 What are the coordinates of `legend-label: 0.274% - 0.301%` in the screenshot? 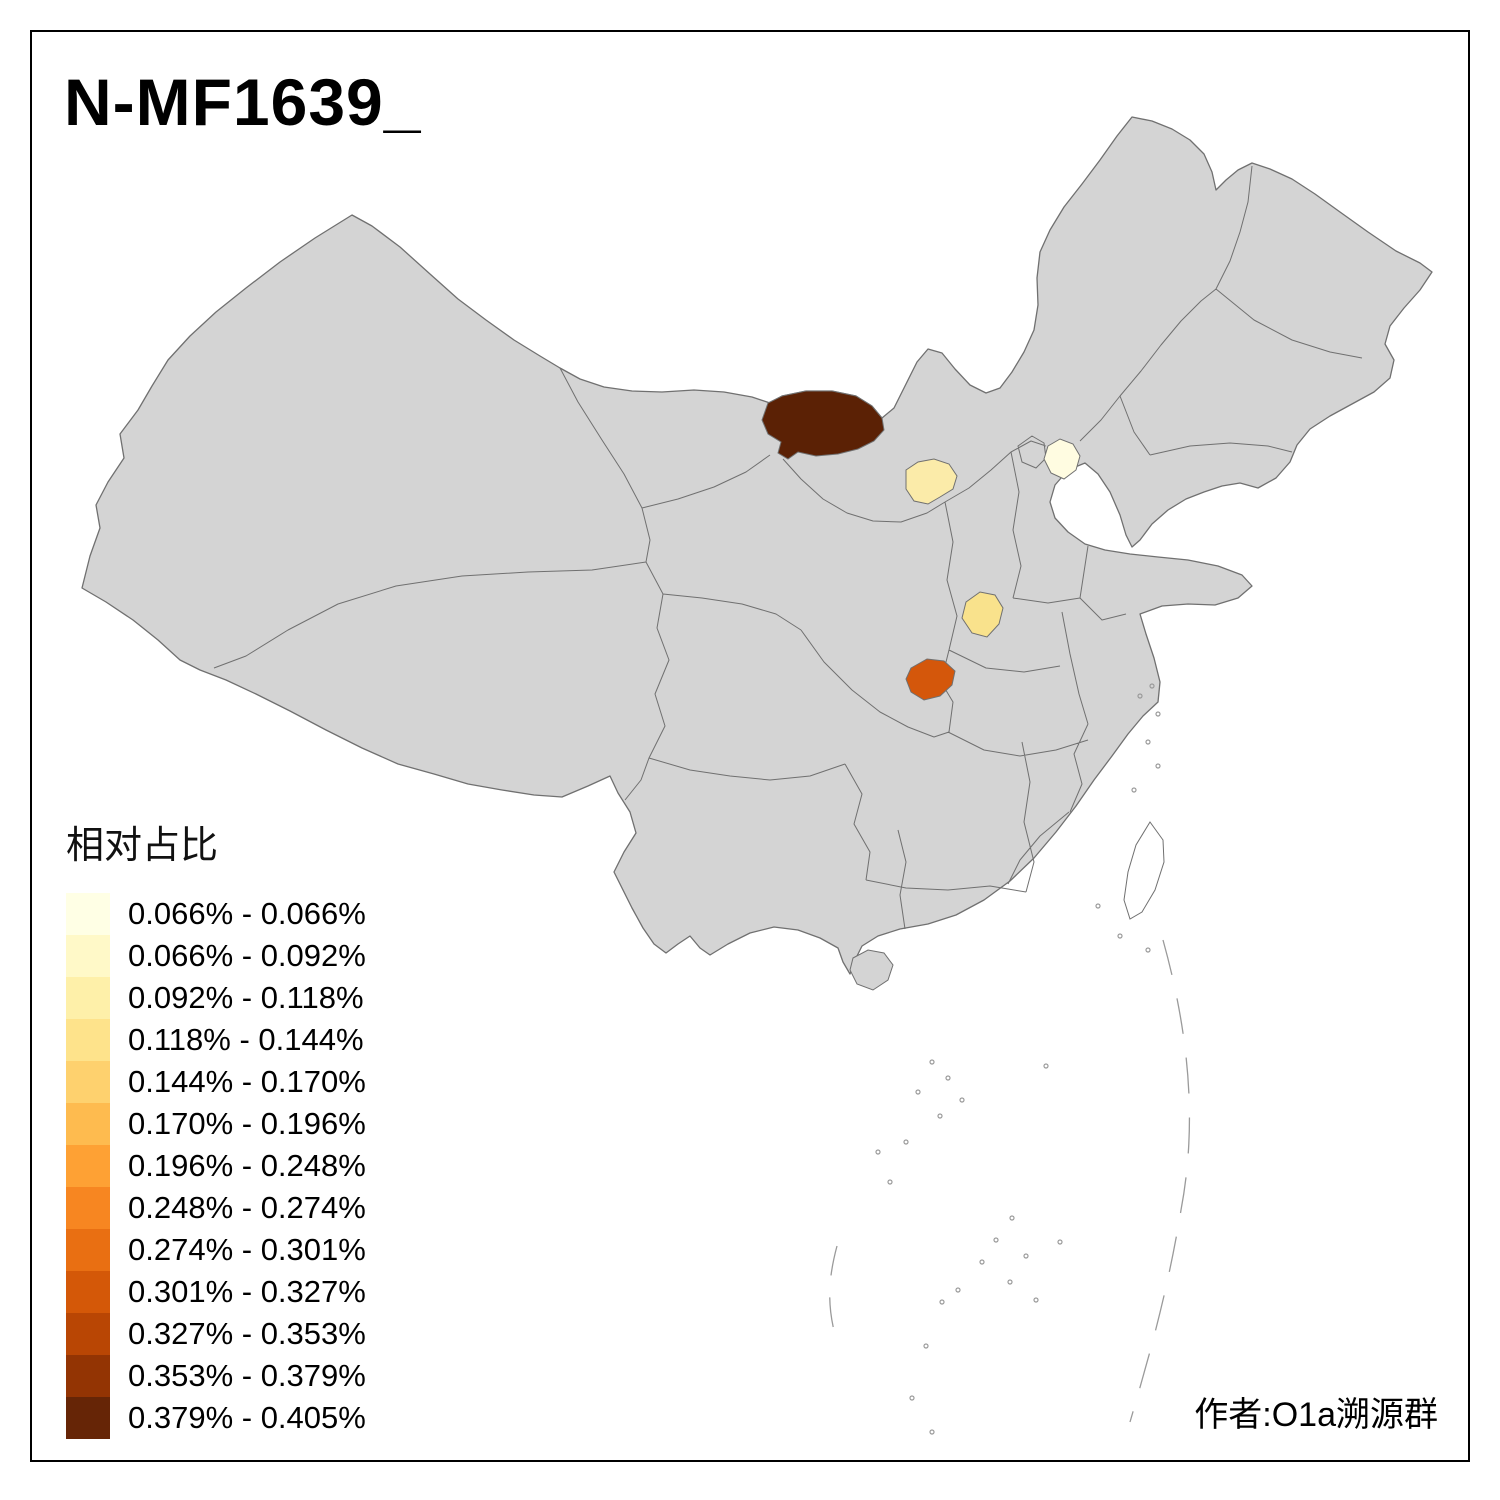 It's located at (247, 1249).